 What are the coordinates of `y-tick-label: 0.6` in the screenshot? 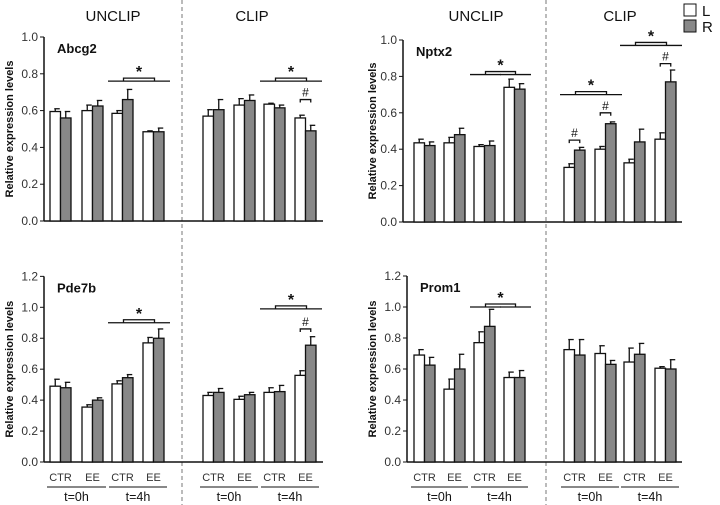 It's located at (388, 113).